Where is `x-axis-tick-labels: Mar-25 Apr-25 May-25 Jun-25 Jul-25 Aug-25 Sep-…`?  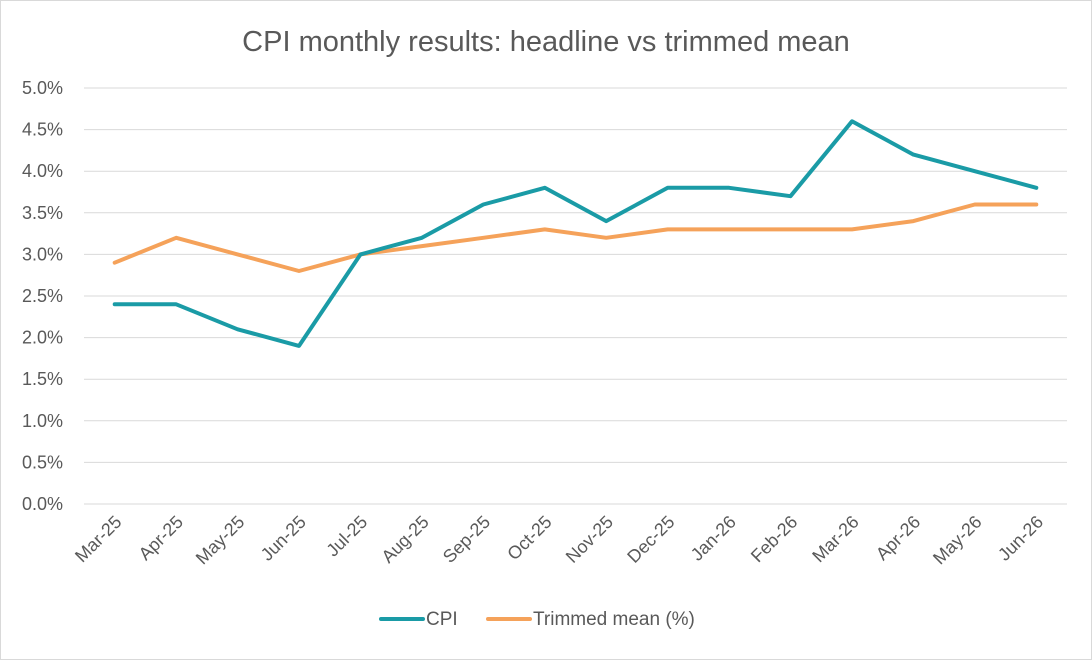 x-axis-tick-labels: Mar-25 Apr-25 May-25 Jun-25 Jul-25 Aug-25 Sep-… is located at coordinates (559, 540).